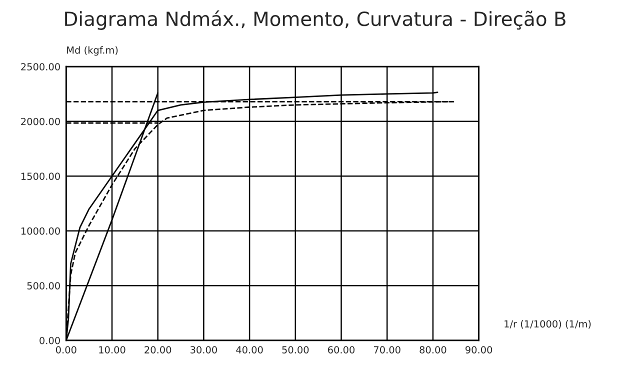 The width and height of the screenshot is (630, 370). I want to click on y-tick-label: 500.00, so click(43, 286).